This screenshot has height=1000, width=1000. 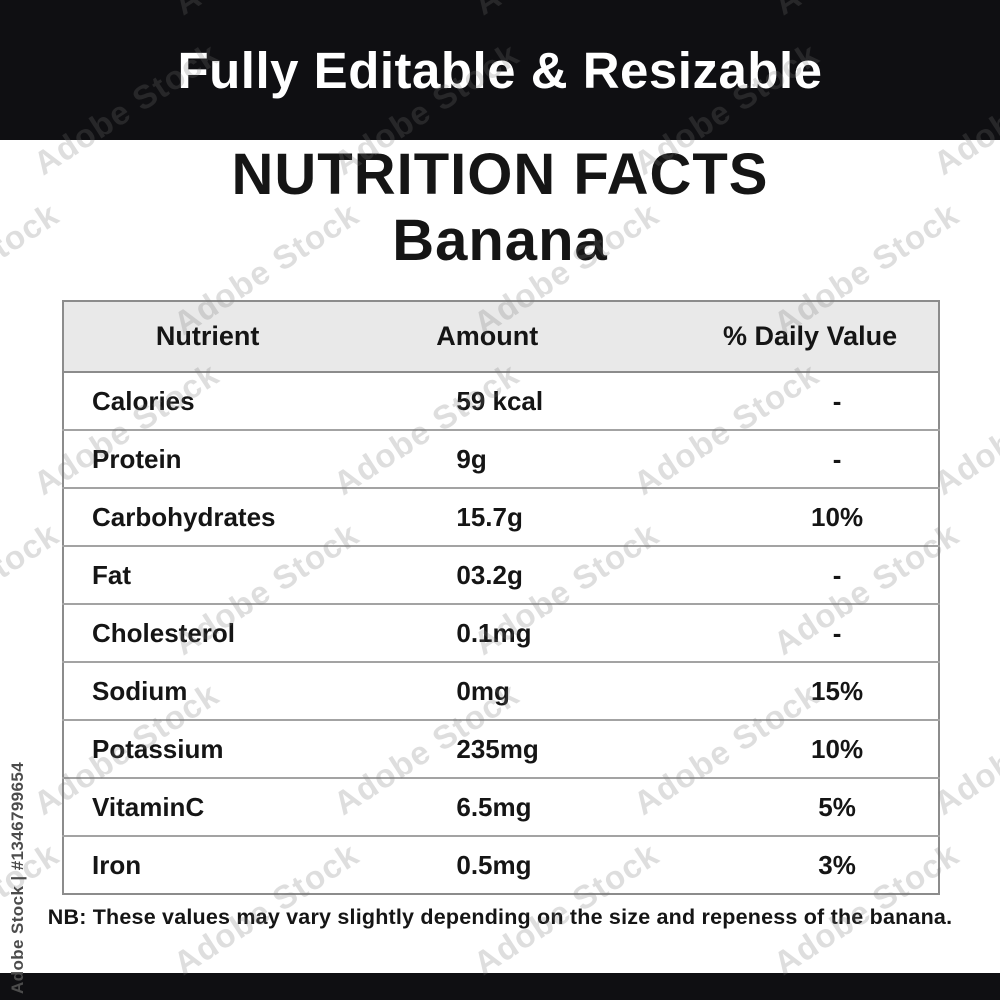 What do you see at coordinates (17, 877) in the screenshot?
I see `stock-credit-watermark: Adobe Stock | #1346799654` at bounding box center [17, 877].